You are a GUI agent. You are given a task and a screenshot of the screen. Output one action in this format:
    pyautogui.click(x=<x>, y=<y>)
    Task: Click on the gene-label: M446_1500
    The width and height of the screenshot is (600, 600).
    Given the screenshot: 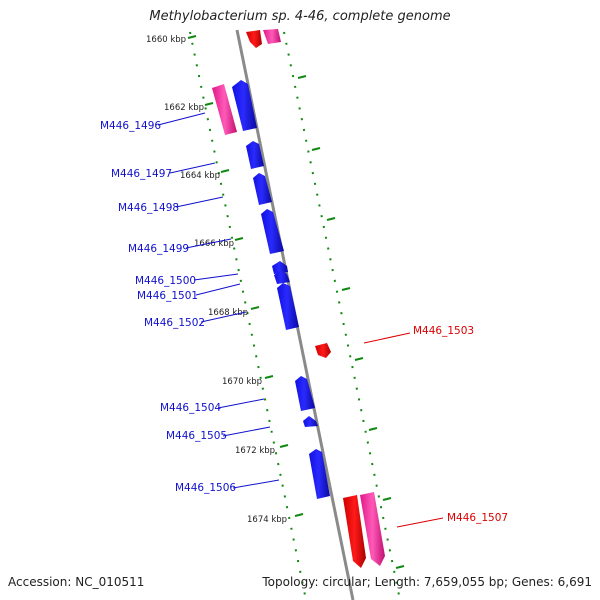 What is the action you would take?
    pyautogui.click(x=165, y=281)
    